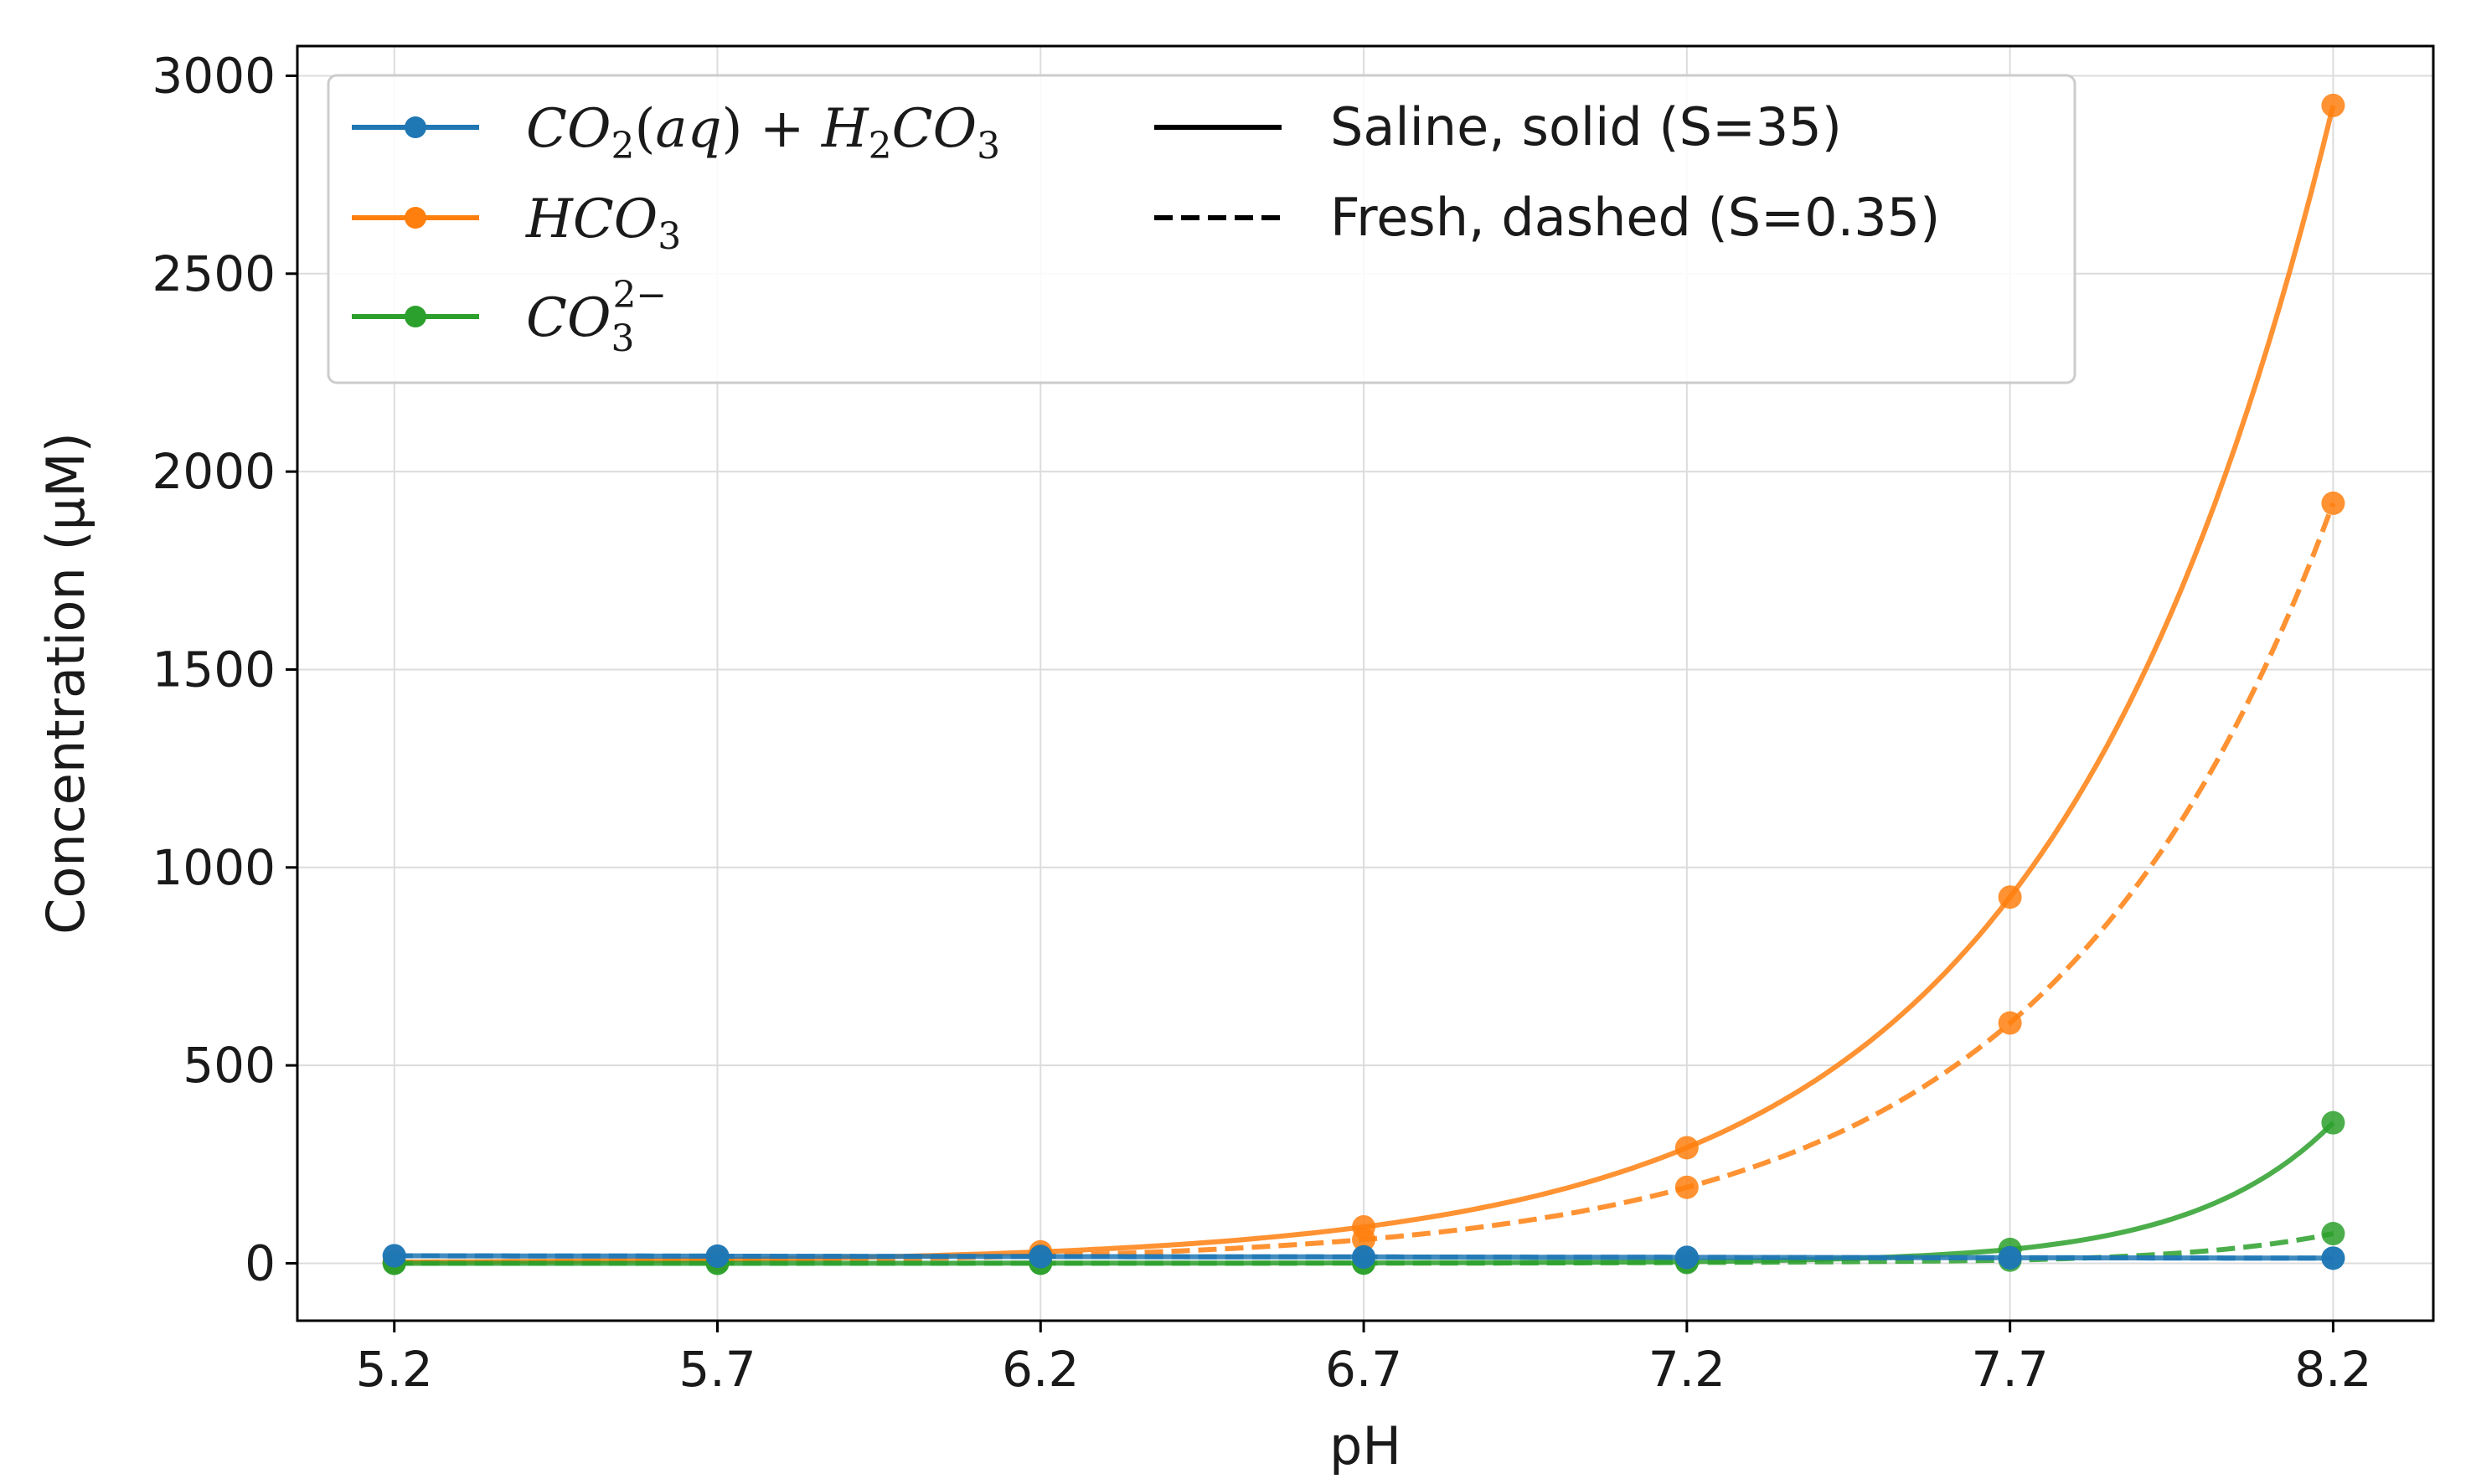 The image size is (2471, 1484). Describe the element at coordinates (415, 218) in the screenshot. I see `legend-hco3-marker` at that location.